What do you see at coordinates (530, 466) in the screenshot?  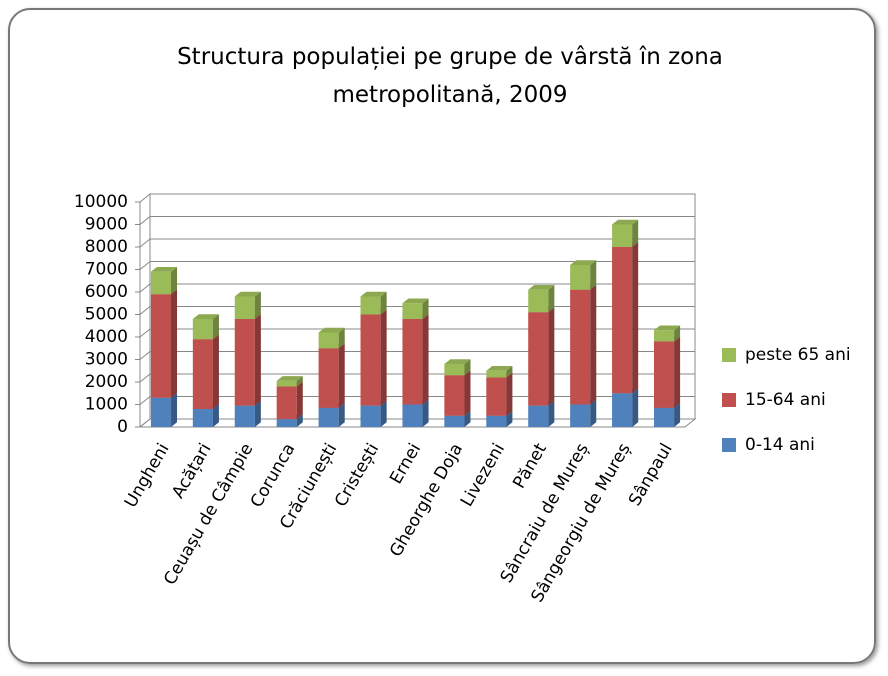 I see `x-tick-label: Pănet` at bounding box center [530, 466].